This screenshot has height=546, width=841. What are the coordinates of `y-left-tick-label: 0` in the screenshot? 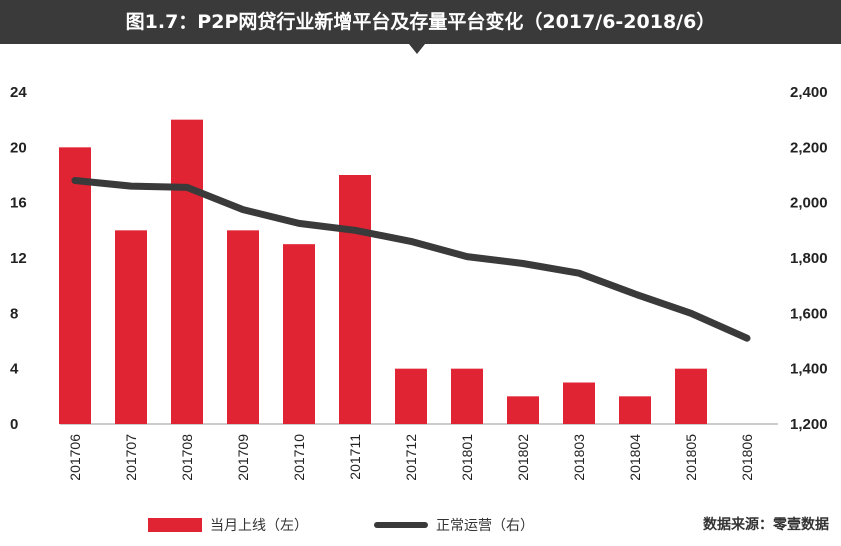 It's located at (14, 424).